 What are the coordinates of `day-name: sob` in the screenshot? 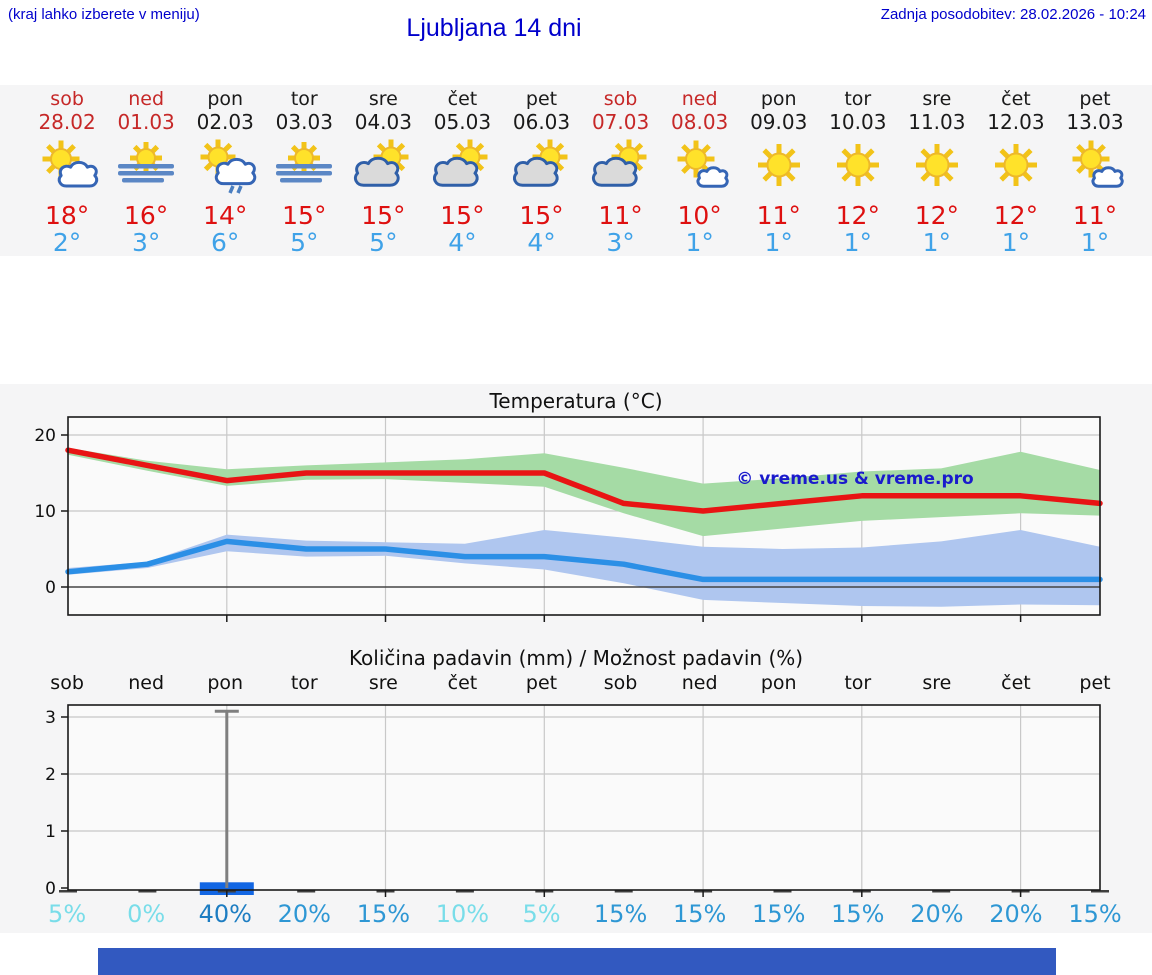 It's located at (67, 99).